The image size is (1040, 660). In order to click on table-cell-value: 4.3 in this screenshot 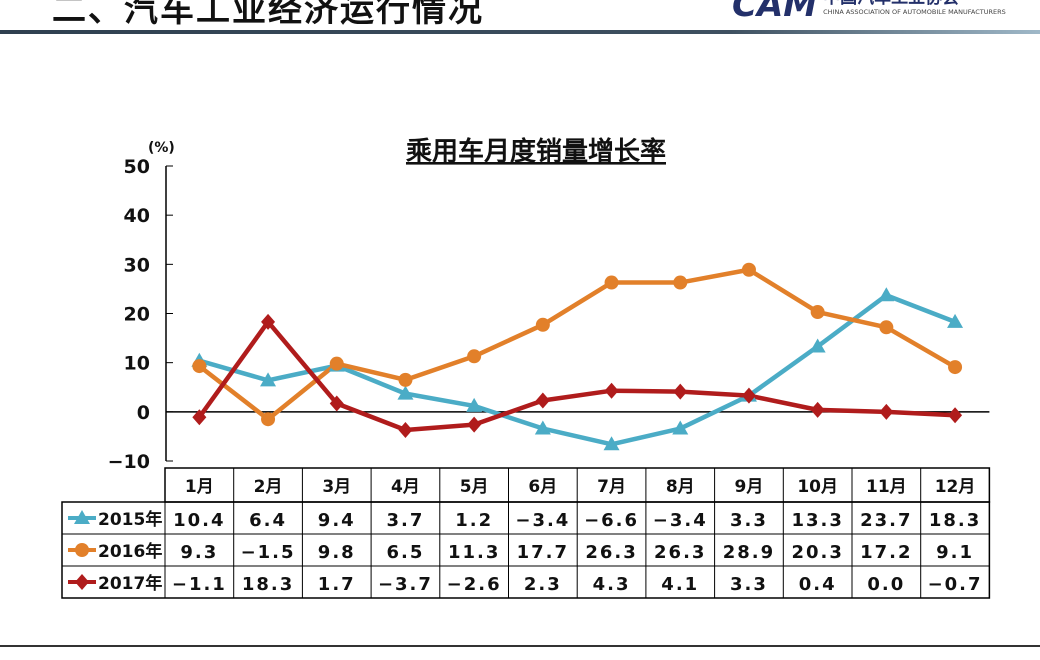, I will do `click(612, 584)`.